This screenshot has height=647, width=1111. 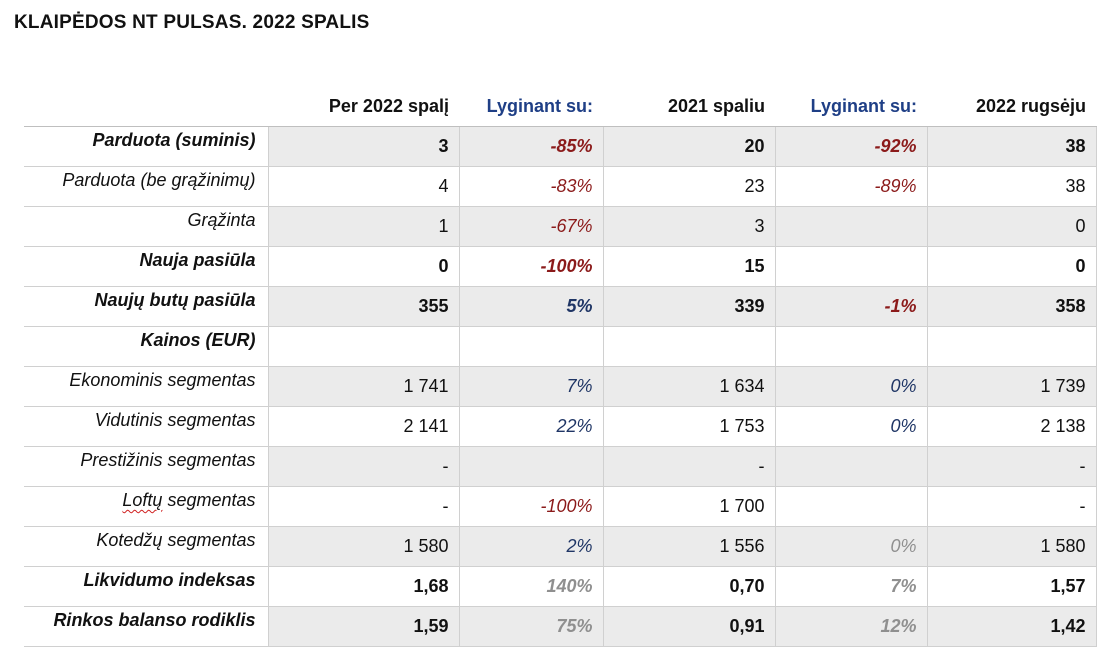 I want to click on table-row: Prestižinis segmentas - - -, so click(x=560, y=466).